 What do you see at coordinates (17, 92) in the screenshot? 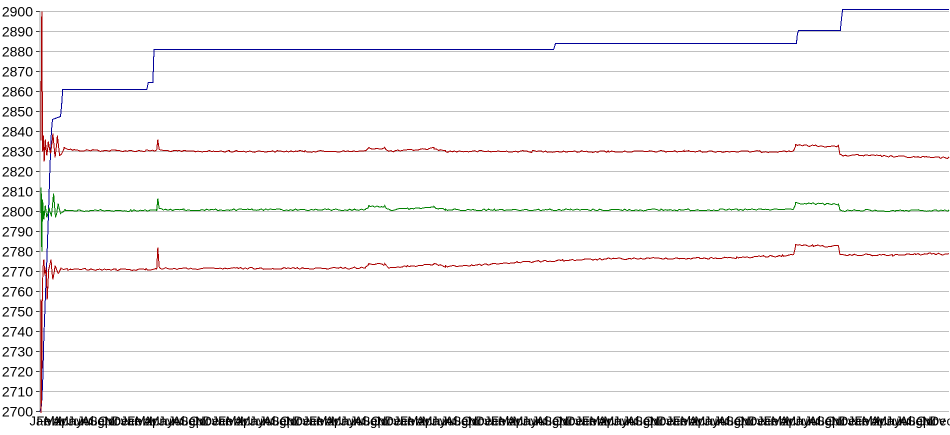
I see `y-tick-label: 2860` at bounding box center [17, 92].